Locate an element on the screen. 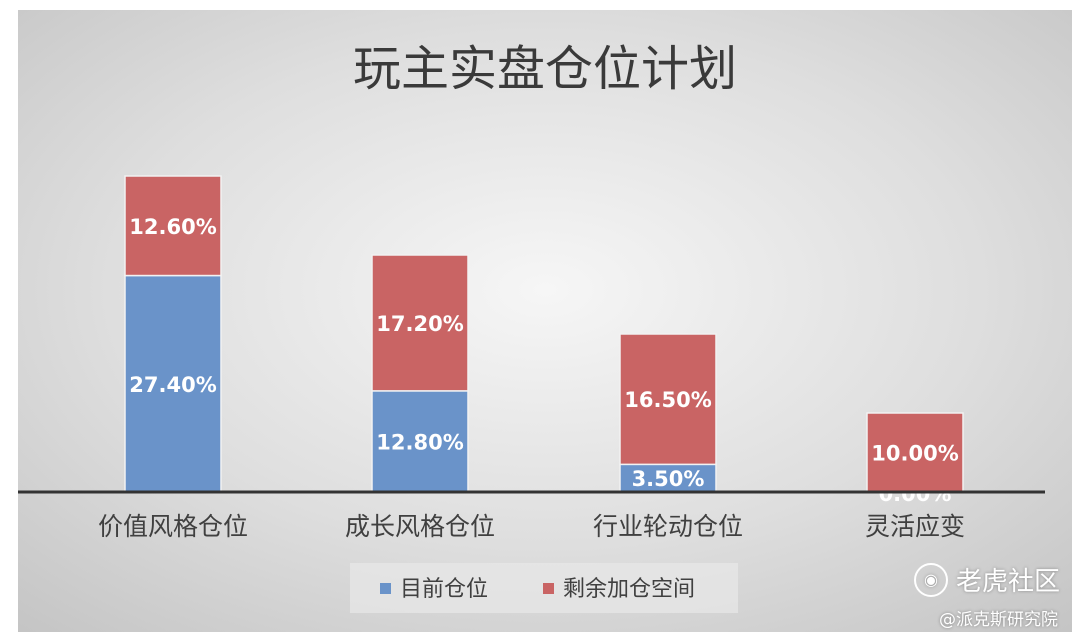 This screenshot has height=642, width=1080. data-label-remaining-2: 16.50% is located at coordinates (667, 400).